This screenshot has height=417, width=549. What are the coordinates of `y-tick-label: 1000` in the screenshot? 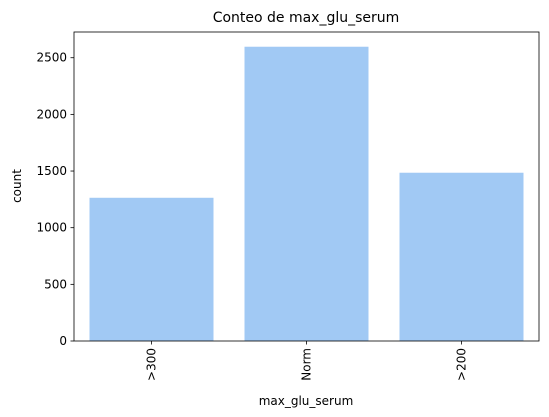 It's located at (51, 228).